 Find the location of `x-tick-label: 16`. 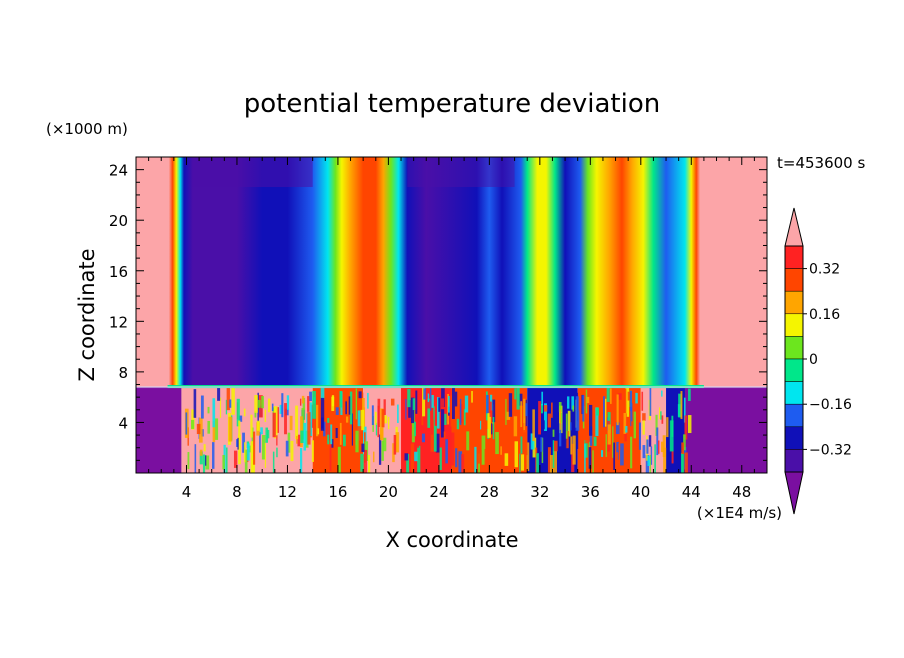

x-tick-label: 16 is located at coordinates (337, 492).